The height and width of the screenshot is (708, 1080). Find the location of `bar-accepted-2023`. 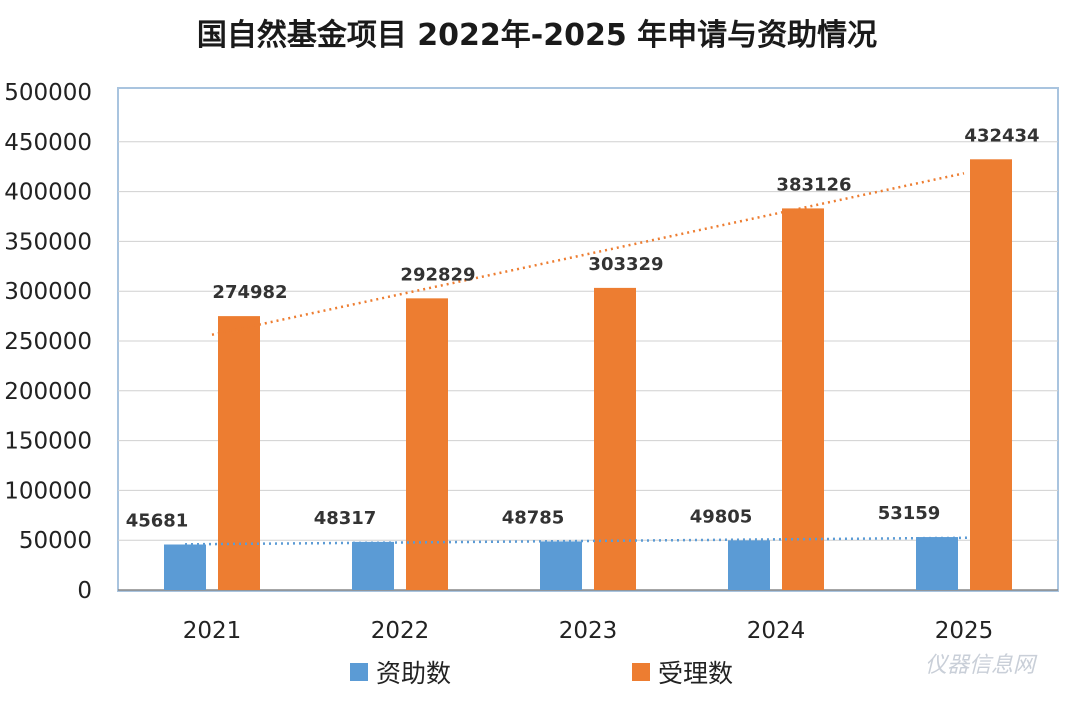

bar-accepted-2023 is located at coordinates (615, 438).